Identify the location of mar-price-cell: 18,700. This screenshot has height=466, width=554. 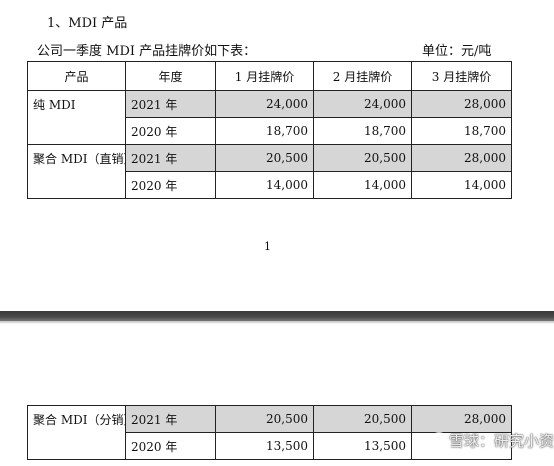
(461, 131).